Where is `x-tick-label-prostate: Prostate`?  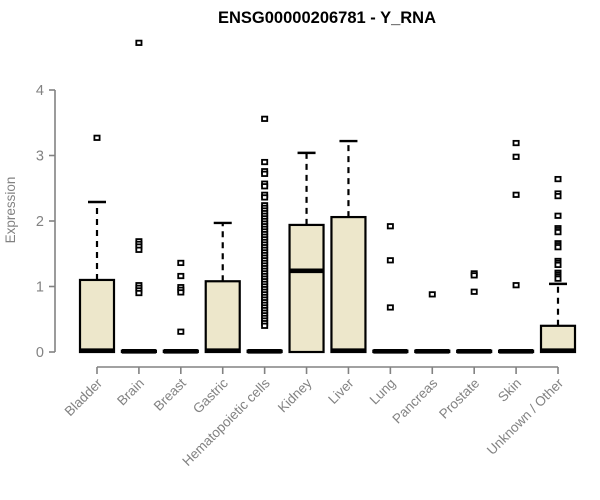
x-tick-label-prostate: Prostate is located at coordinates (459, 399).